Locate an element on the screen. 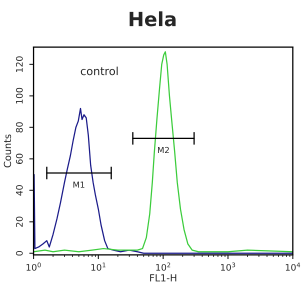  x-tick-label: 10$^{0}$ is located at coordinates (33, 266).